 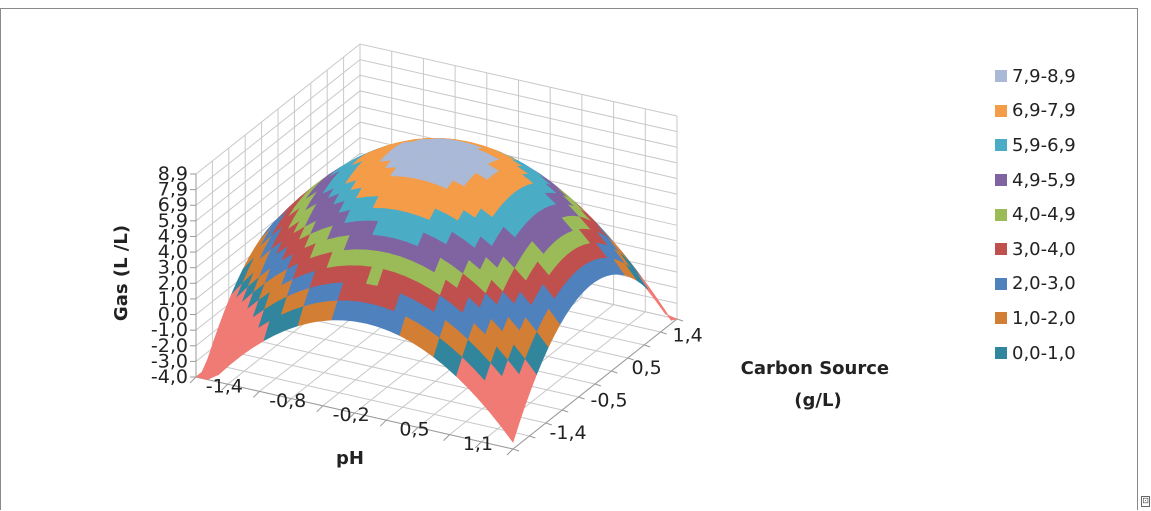 I want to click on legend-entry: 6,9-7,9, so click(x=1035, y=111).